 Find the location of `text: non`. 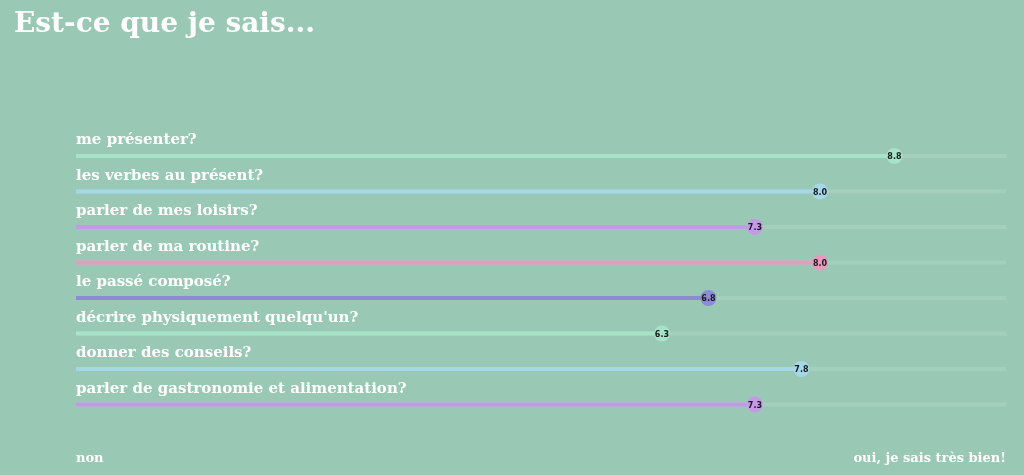

text: non is located at coordinates (90, 457).